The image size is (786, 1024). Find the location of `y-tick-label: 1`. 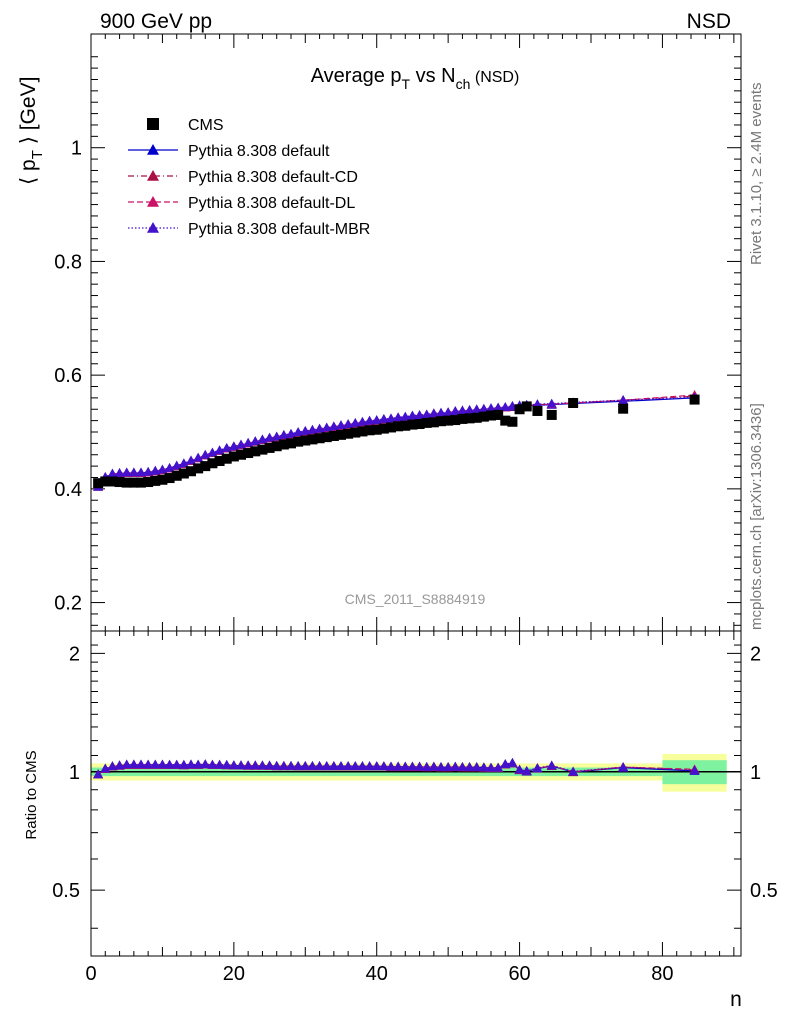

y-tick-label: 1 is located at coordinates (76, 149).